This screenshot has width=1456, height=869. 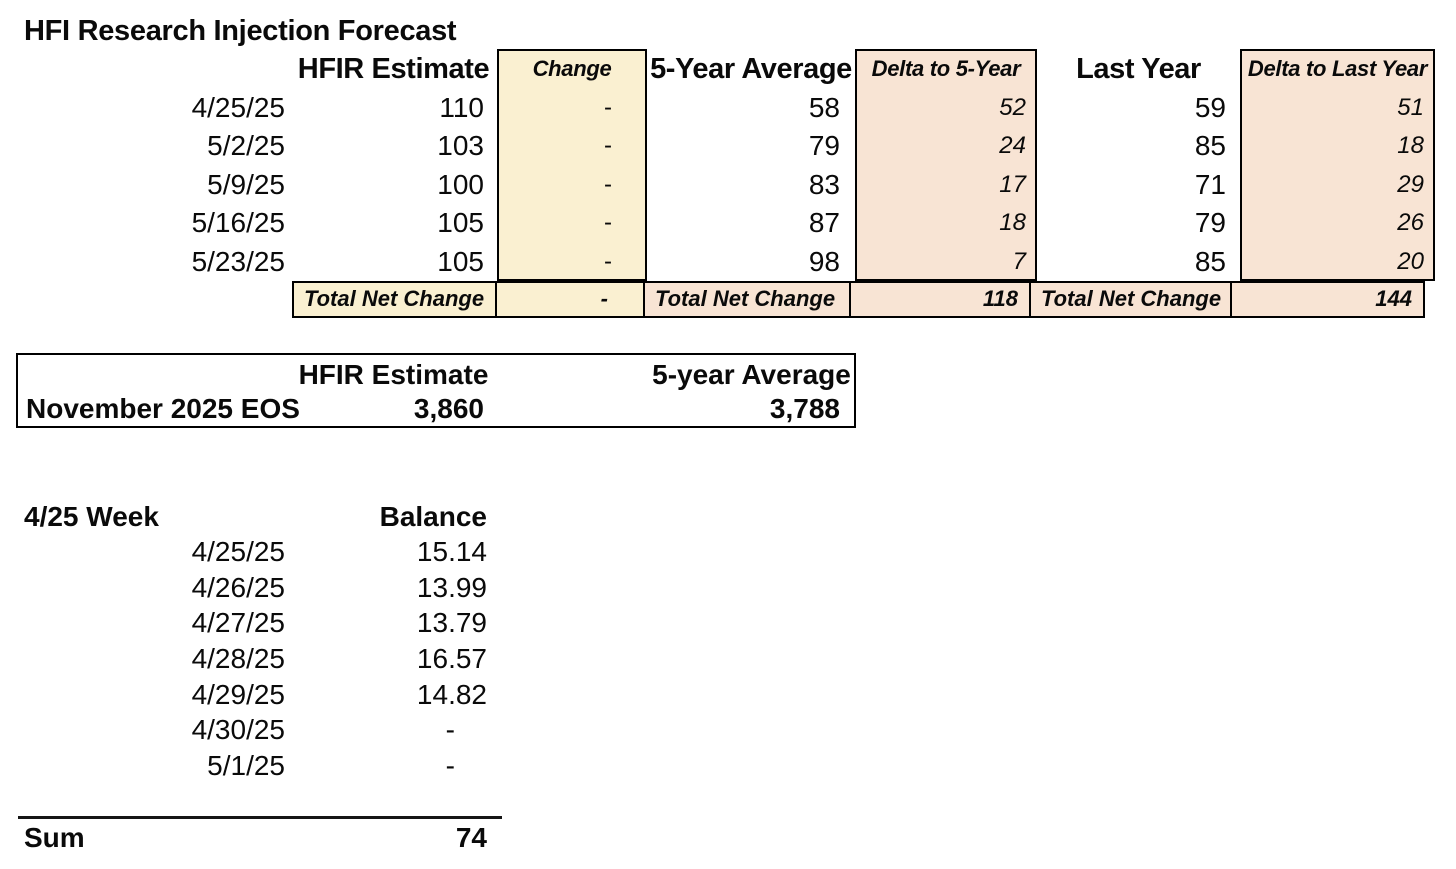 I want to click on delta-last-cell: 51, so click(x=1410, y=107).